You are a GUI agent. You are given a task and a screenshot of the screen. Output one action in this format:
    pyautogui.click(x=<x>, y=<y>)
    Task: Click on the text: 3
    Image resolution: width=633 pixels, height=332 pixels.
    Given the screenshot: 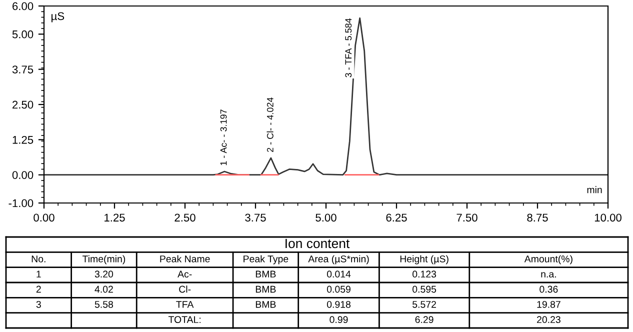 What is the action you would take?
    pyautogui.click(x=38, y=304)
    